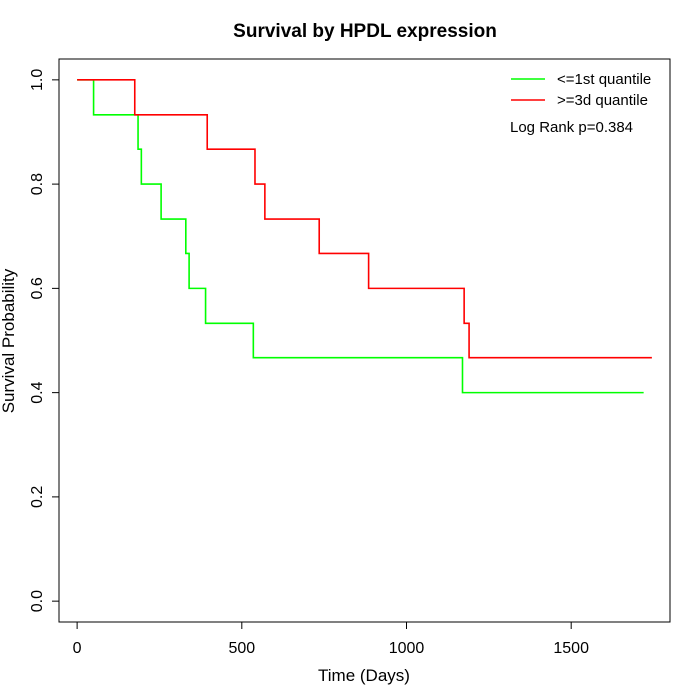 The width and height of the screenshot is (700, 700). What do you see at coordinates (44, 340) in the screenshot?
I see `y-axis: 0.0 0.2 0.4 0.6 0.8 1.0` at bounding box center [44, 340].